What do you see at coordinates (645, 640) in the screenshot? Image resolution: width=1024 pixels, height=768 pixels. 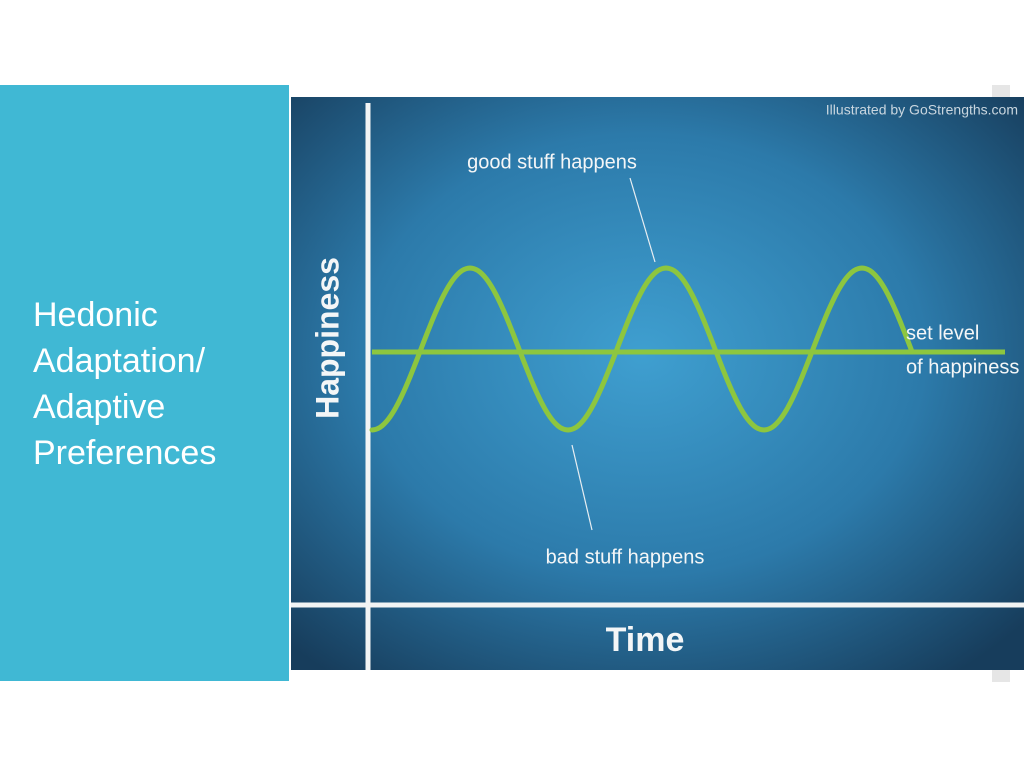 I see `x-axis-label: Time` at bounding box center [645, 640].